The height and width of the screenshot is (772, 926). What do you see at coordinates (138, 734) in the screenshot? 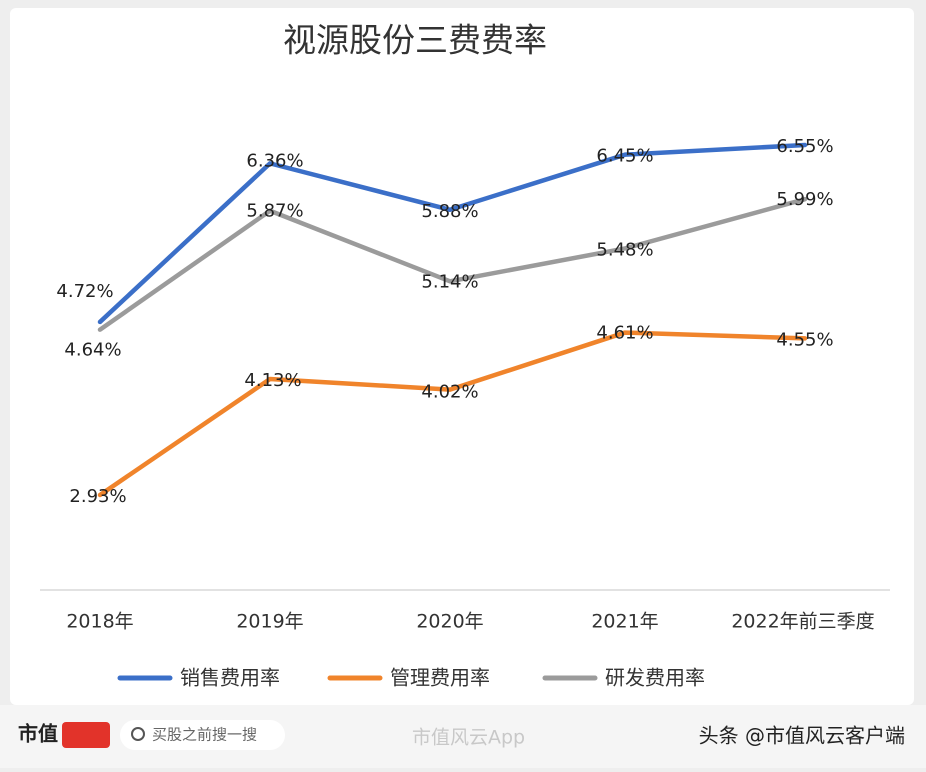
I see `search-icon` at bounding box center [138, 734].